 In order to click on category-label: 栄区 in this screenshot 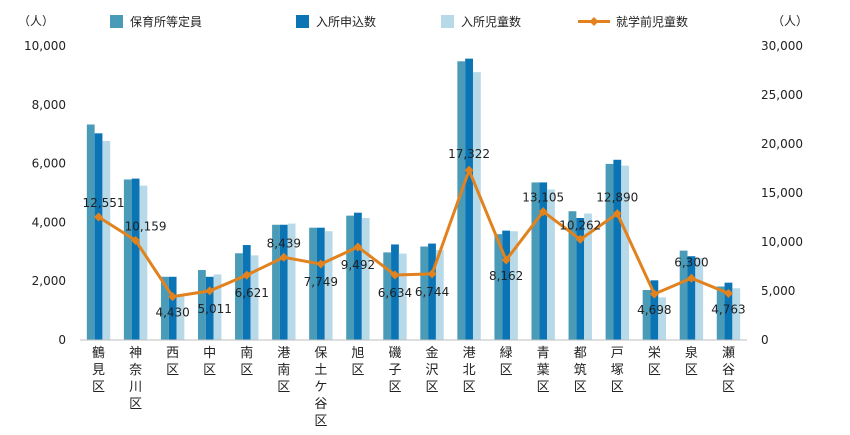, I will do `click(654, 362)`.